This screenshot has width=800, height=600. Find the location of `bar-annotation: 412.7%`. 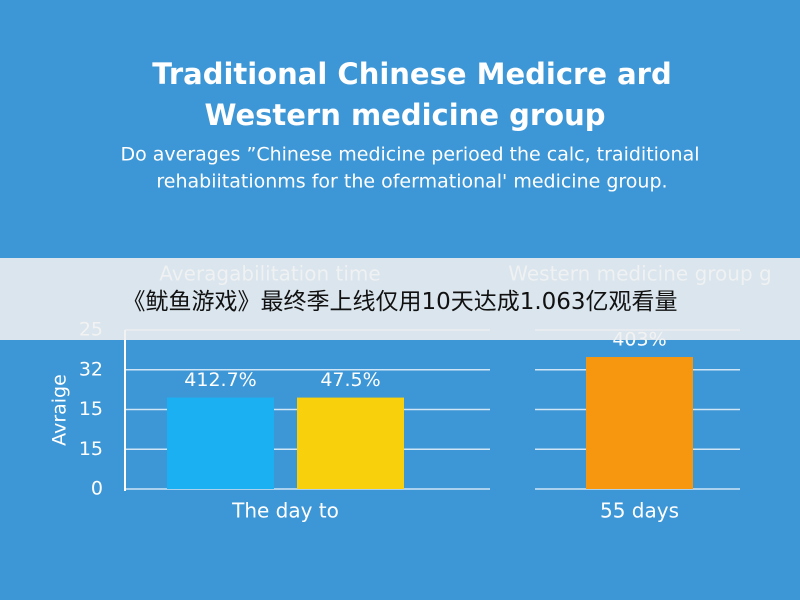

bar-annotation: 412.7% is located at coordinates (220, 380).